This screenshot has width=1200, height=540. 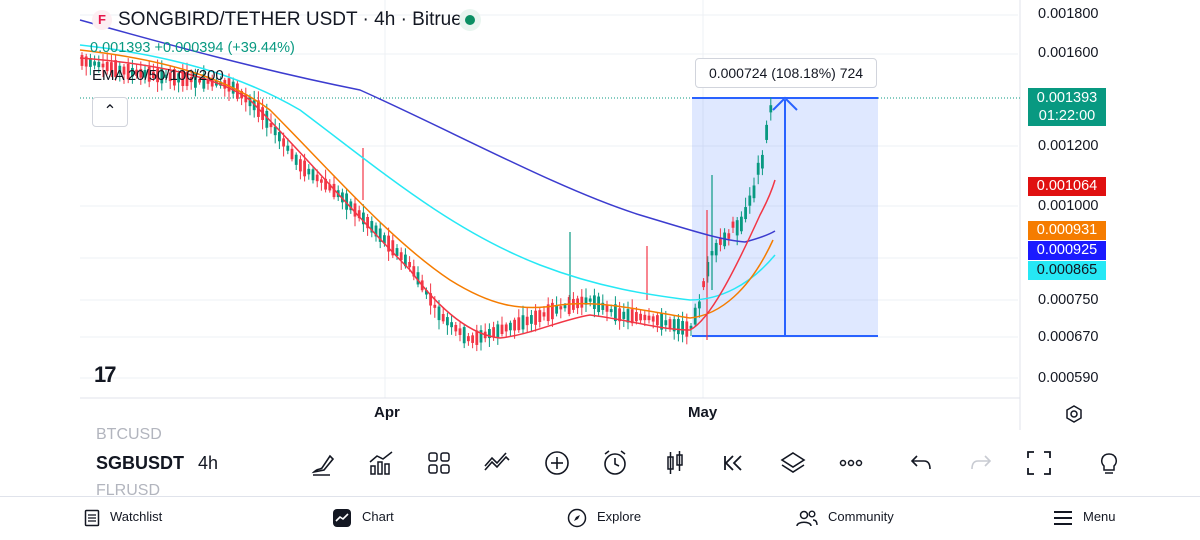 I want to click on nav-watchlist: Watchlist, so click(x=123, y=517).